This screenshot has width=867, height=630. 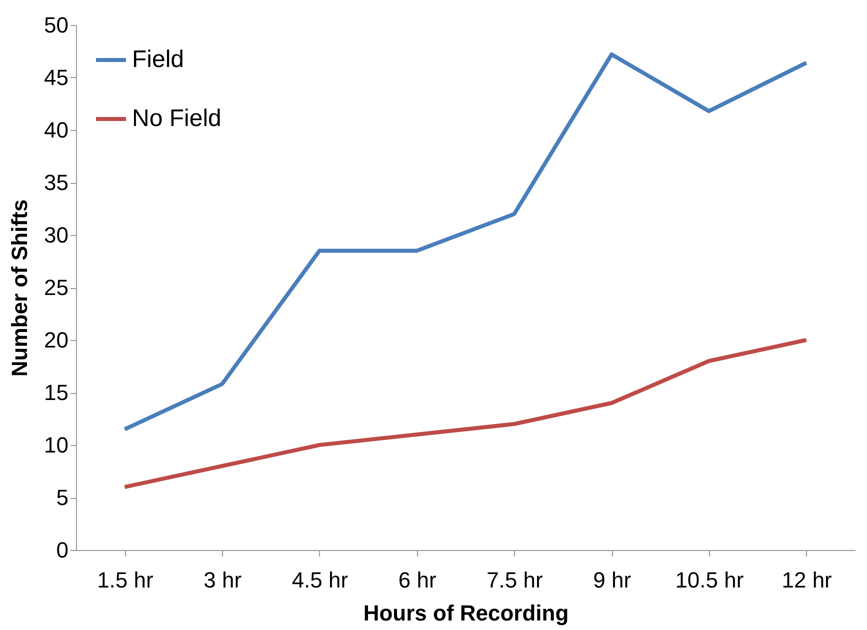 I want to click on x-axis-title: Hours of Recording, so click(x=466, y=613).